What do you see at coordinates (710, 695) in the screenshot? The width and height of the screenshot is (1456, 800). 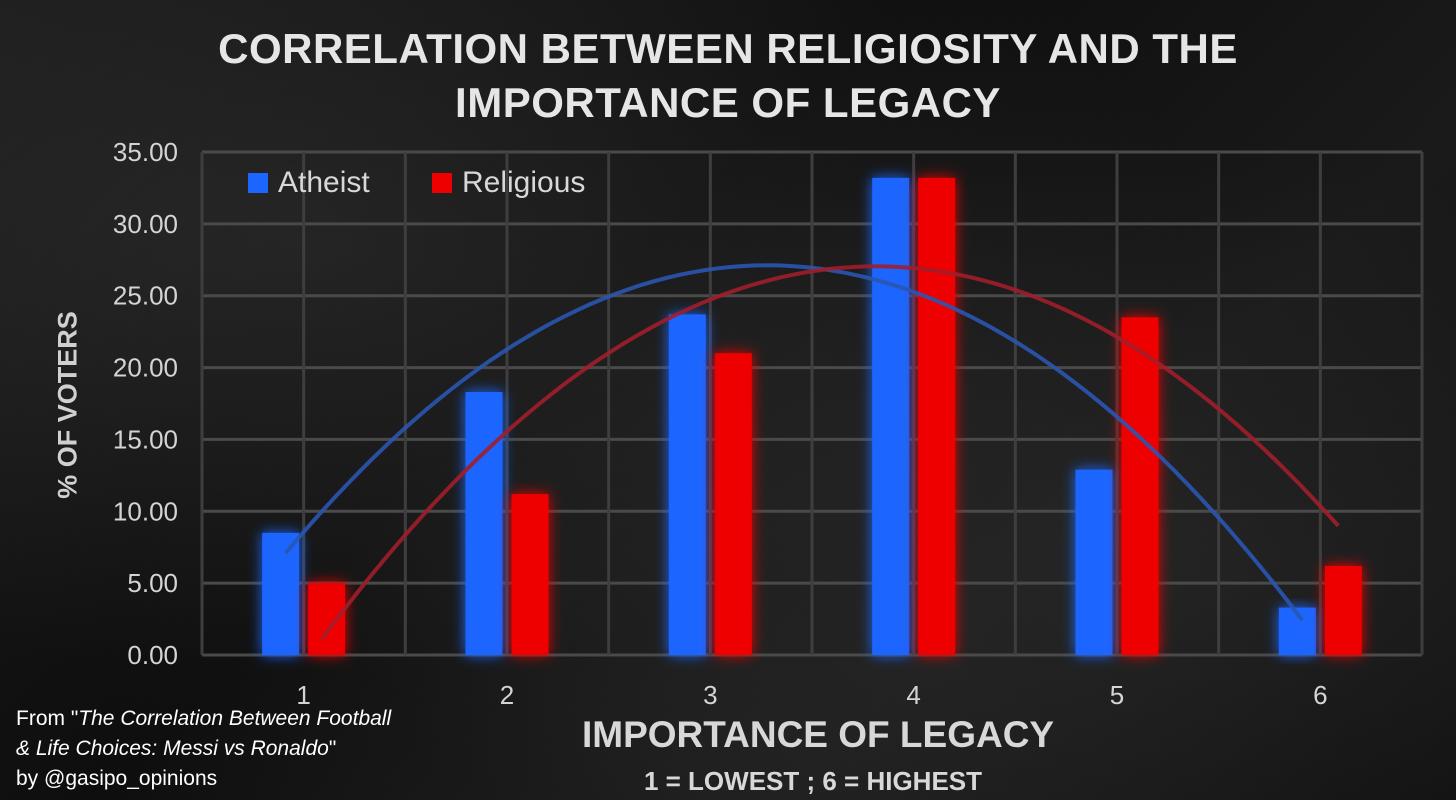 I see `x-tick-label: 3` at bounding box center [710, 695].